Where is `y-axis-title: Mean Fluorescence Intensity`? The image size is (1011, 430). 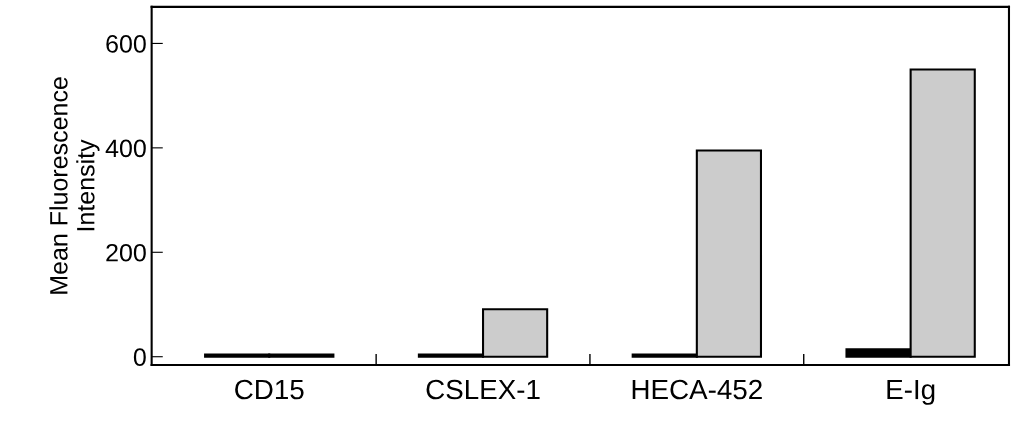
y-axis-title: Mean Fluorescence Intensity is located at coordinates (74, 185).